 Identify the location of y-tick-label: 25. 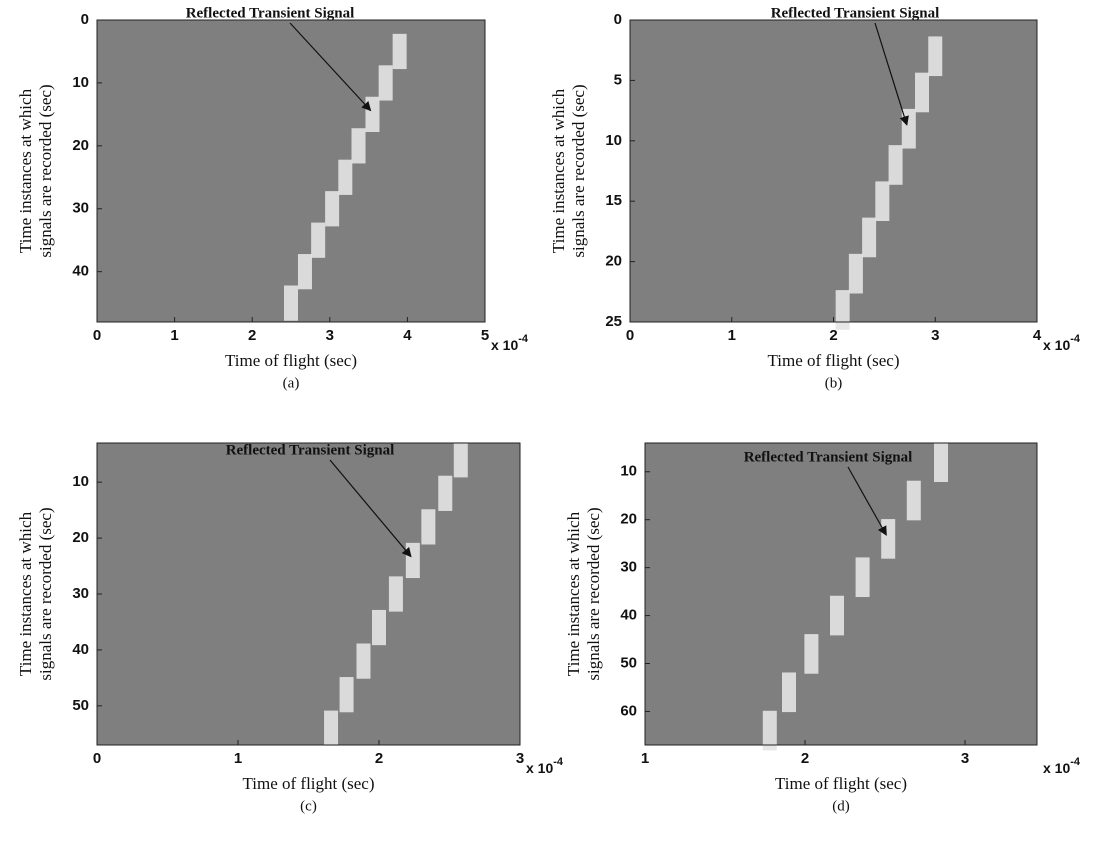
(613, 321).